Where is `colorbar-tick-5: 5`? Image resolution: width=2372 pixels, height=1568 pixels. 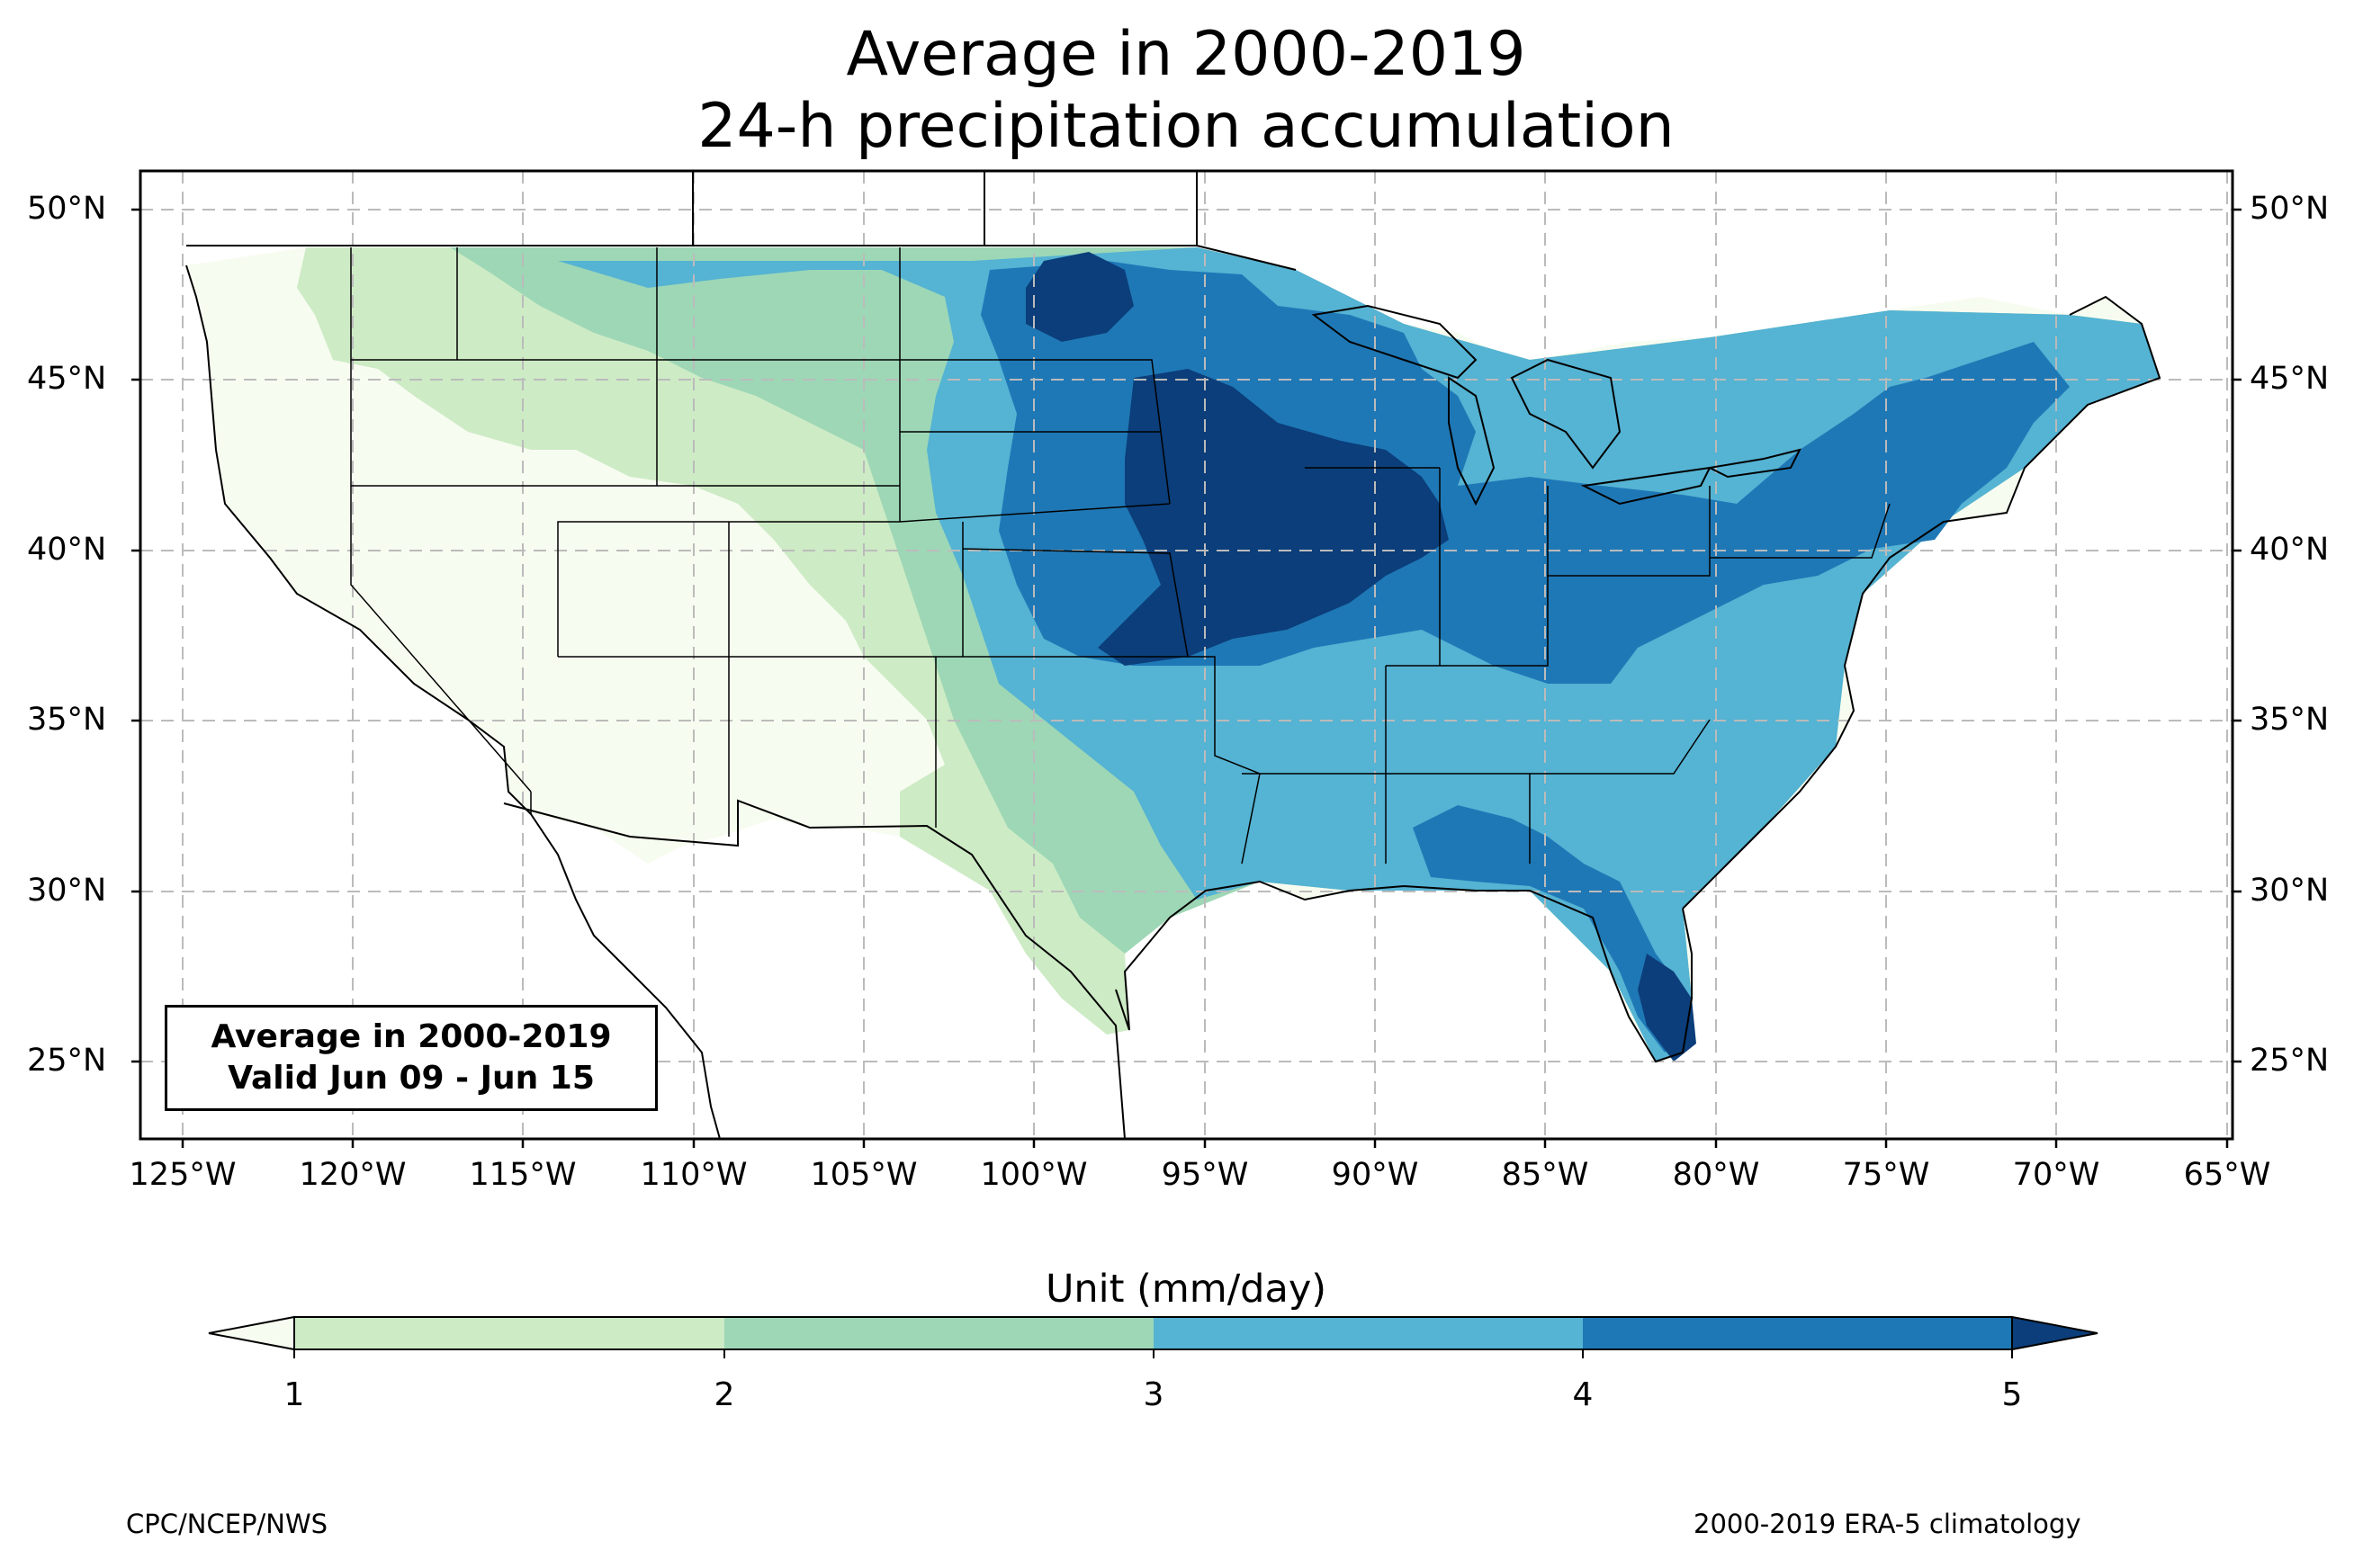
colorbar-tick-5: 5 is located at coordinates (2012, 1394).